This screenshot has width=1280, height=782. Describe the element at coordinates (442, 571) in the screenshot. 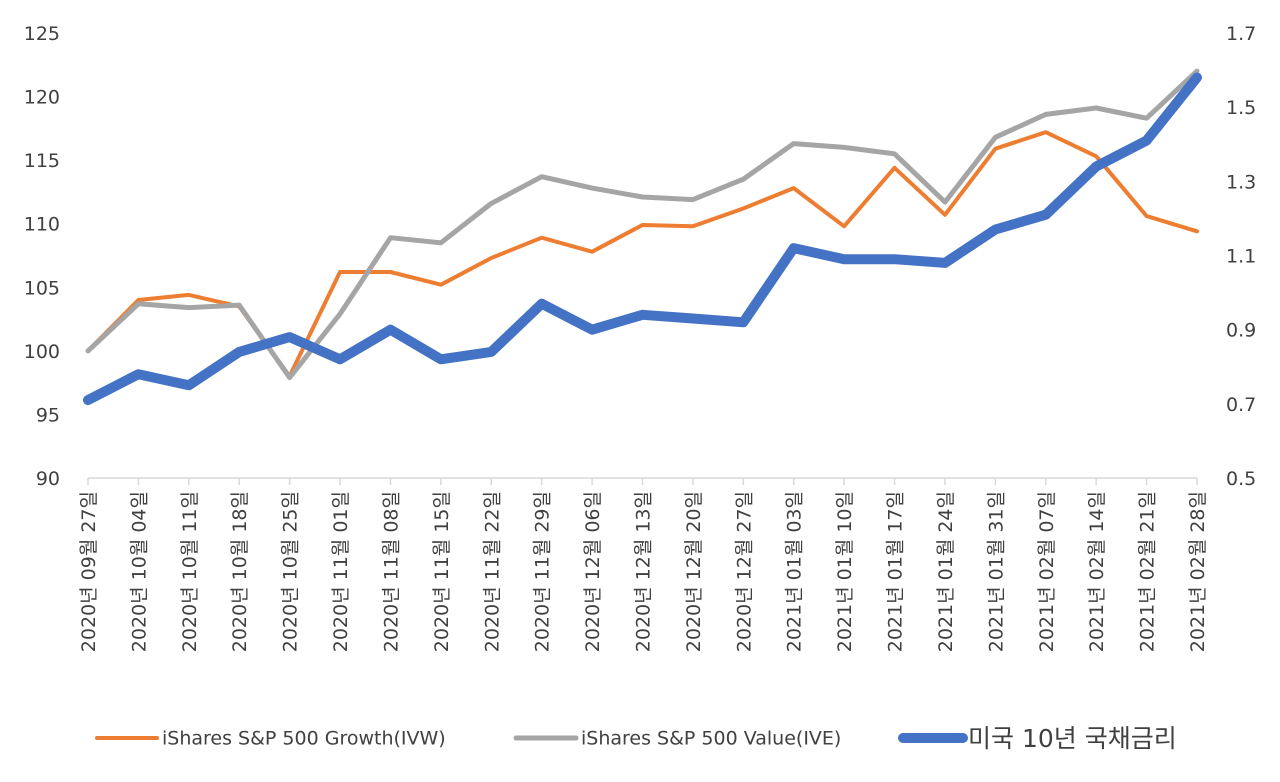

I see `x-axis-category-label: 2020년 11월 15일` at that location.